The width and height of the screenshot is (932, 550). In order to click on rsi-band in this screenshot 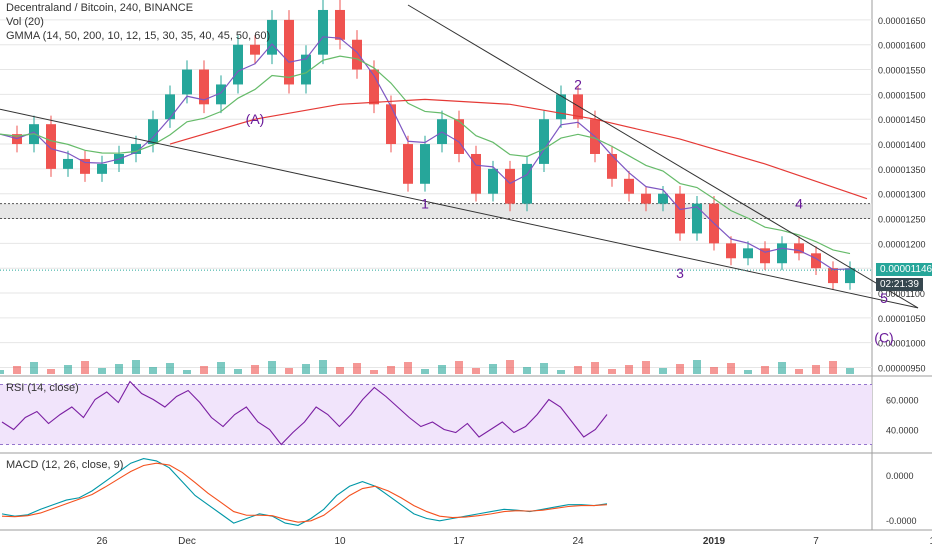, I will do `click(436, 414)`.